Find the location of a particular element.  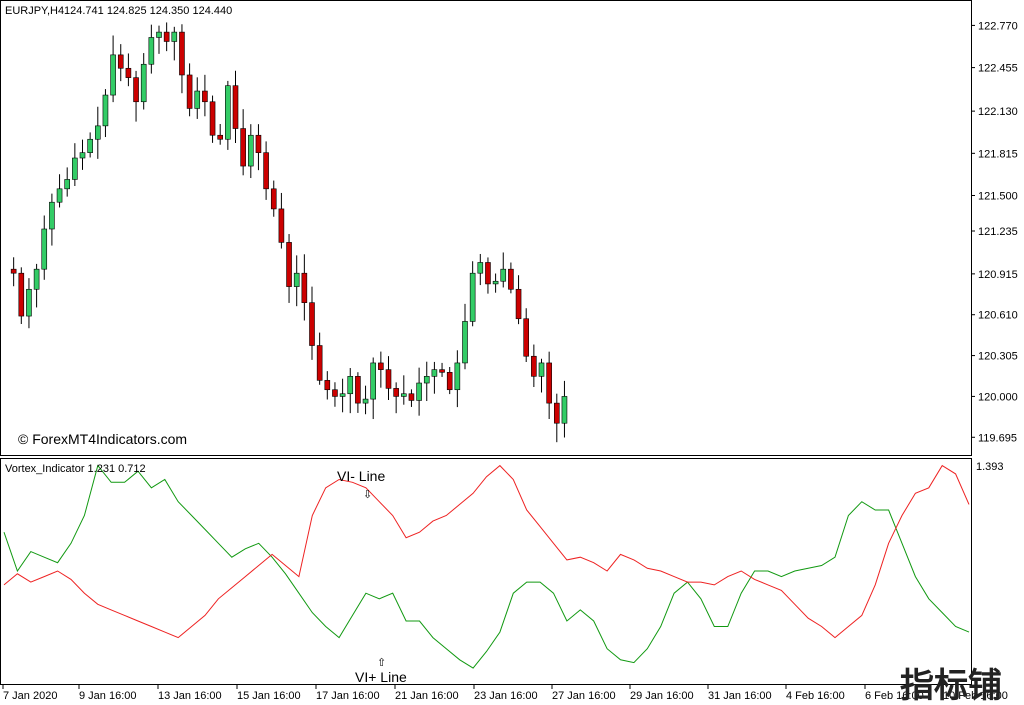

time-tick-label: 31 Jan 16:00 is located at coordinates (740, 696).